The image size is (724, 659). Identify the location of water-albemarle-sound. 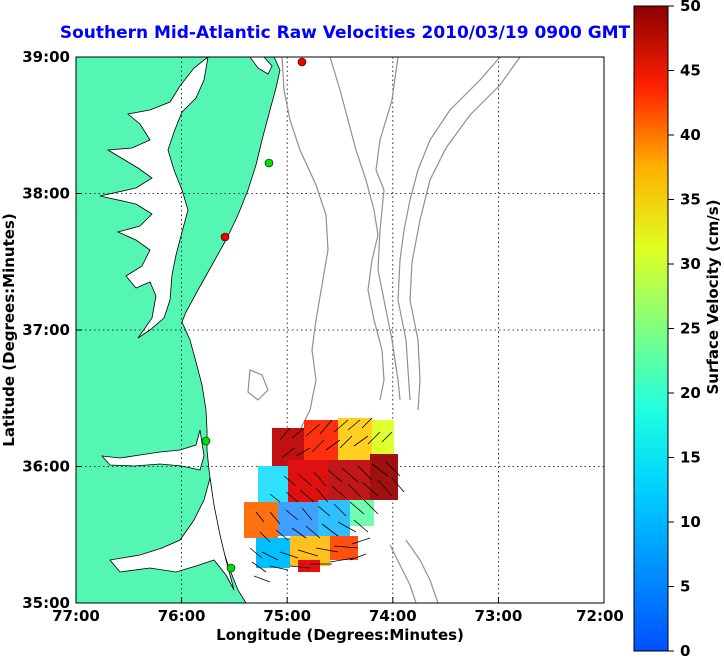
(153, 450).